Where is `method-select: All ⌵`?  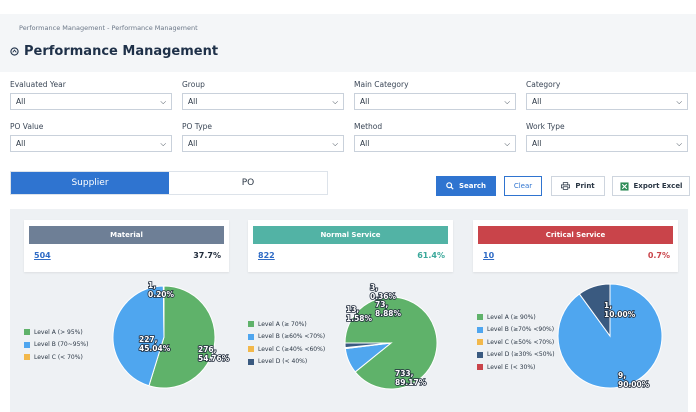
method-select: All ⌵ is located at coordinates (435, 143).